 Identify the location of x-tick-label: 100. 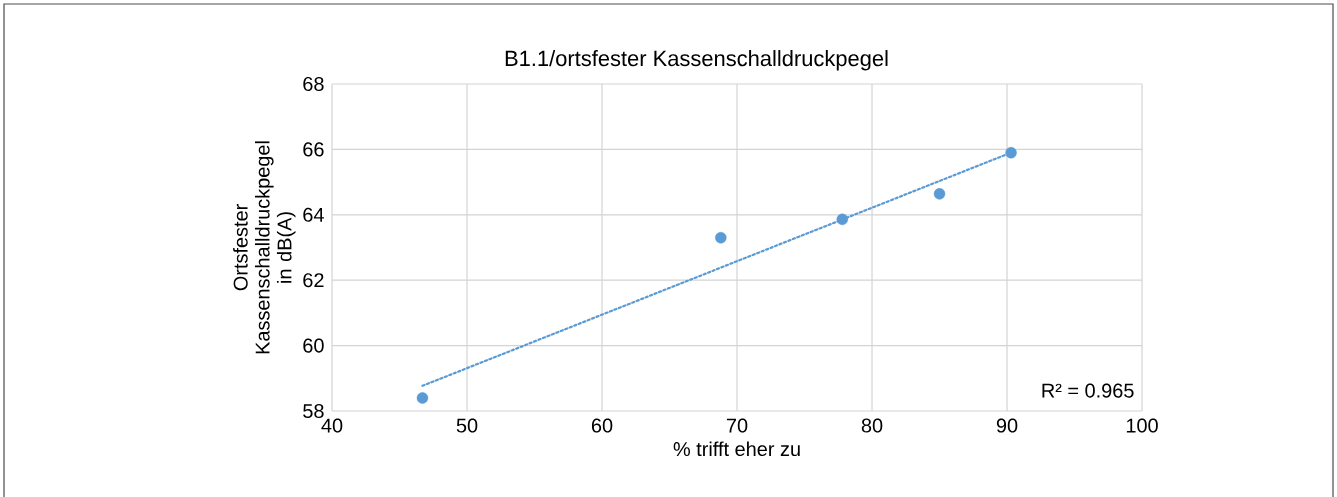
(1142, 425).